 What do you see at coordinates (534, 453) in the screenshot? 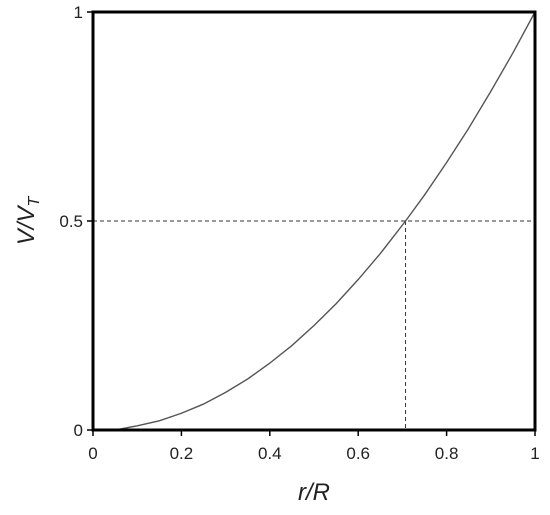
I see `x-tick-label: 1` at bounding box center [534, 453].